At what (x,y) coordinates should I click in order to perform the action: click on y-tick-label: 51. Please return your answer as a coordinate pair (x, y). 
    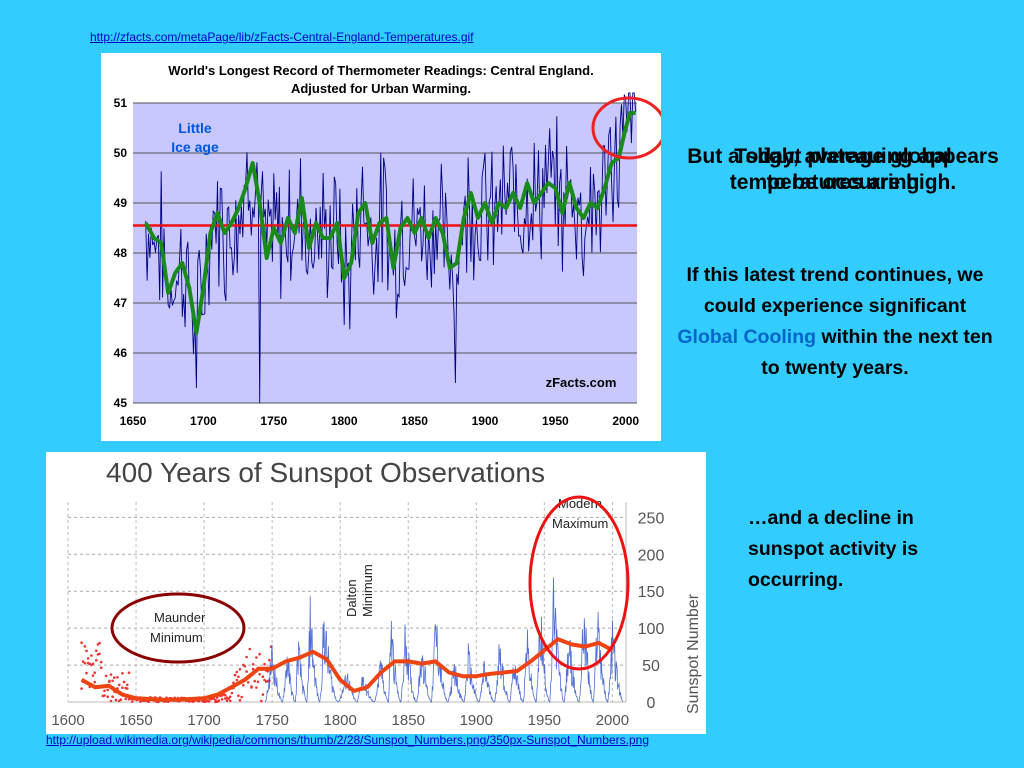
    Looking at the image, I should click on (121, 103).